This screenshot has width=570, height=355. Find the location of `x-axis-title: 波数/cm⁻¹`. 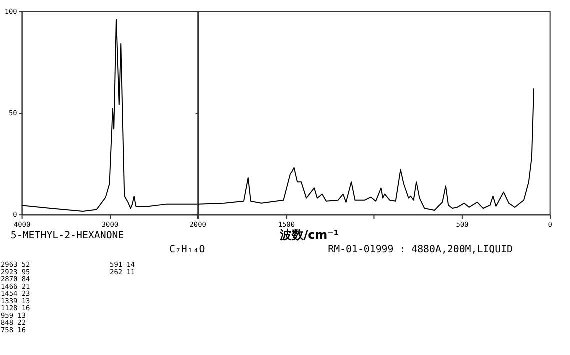

x-axis-title: 波数/cm⁻¹ is located at coordinates (309, 235).